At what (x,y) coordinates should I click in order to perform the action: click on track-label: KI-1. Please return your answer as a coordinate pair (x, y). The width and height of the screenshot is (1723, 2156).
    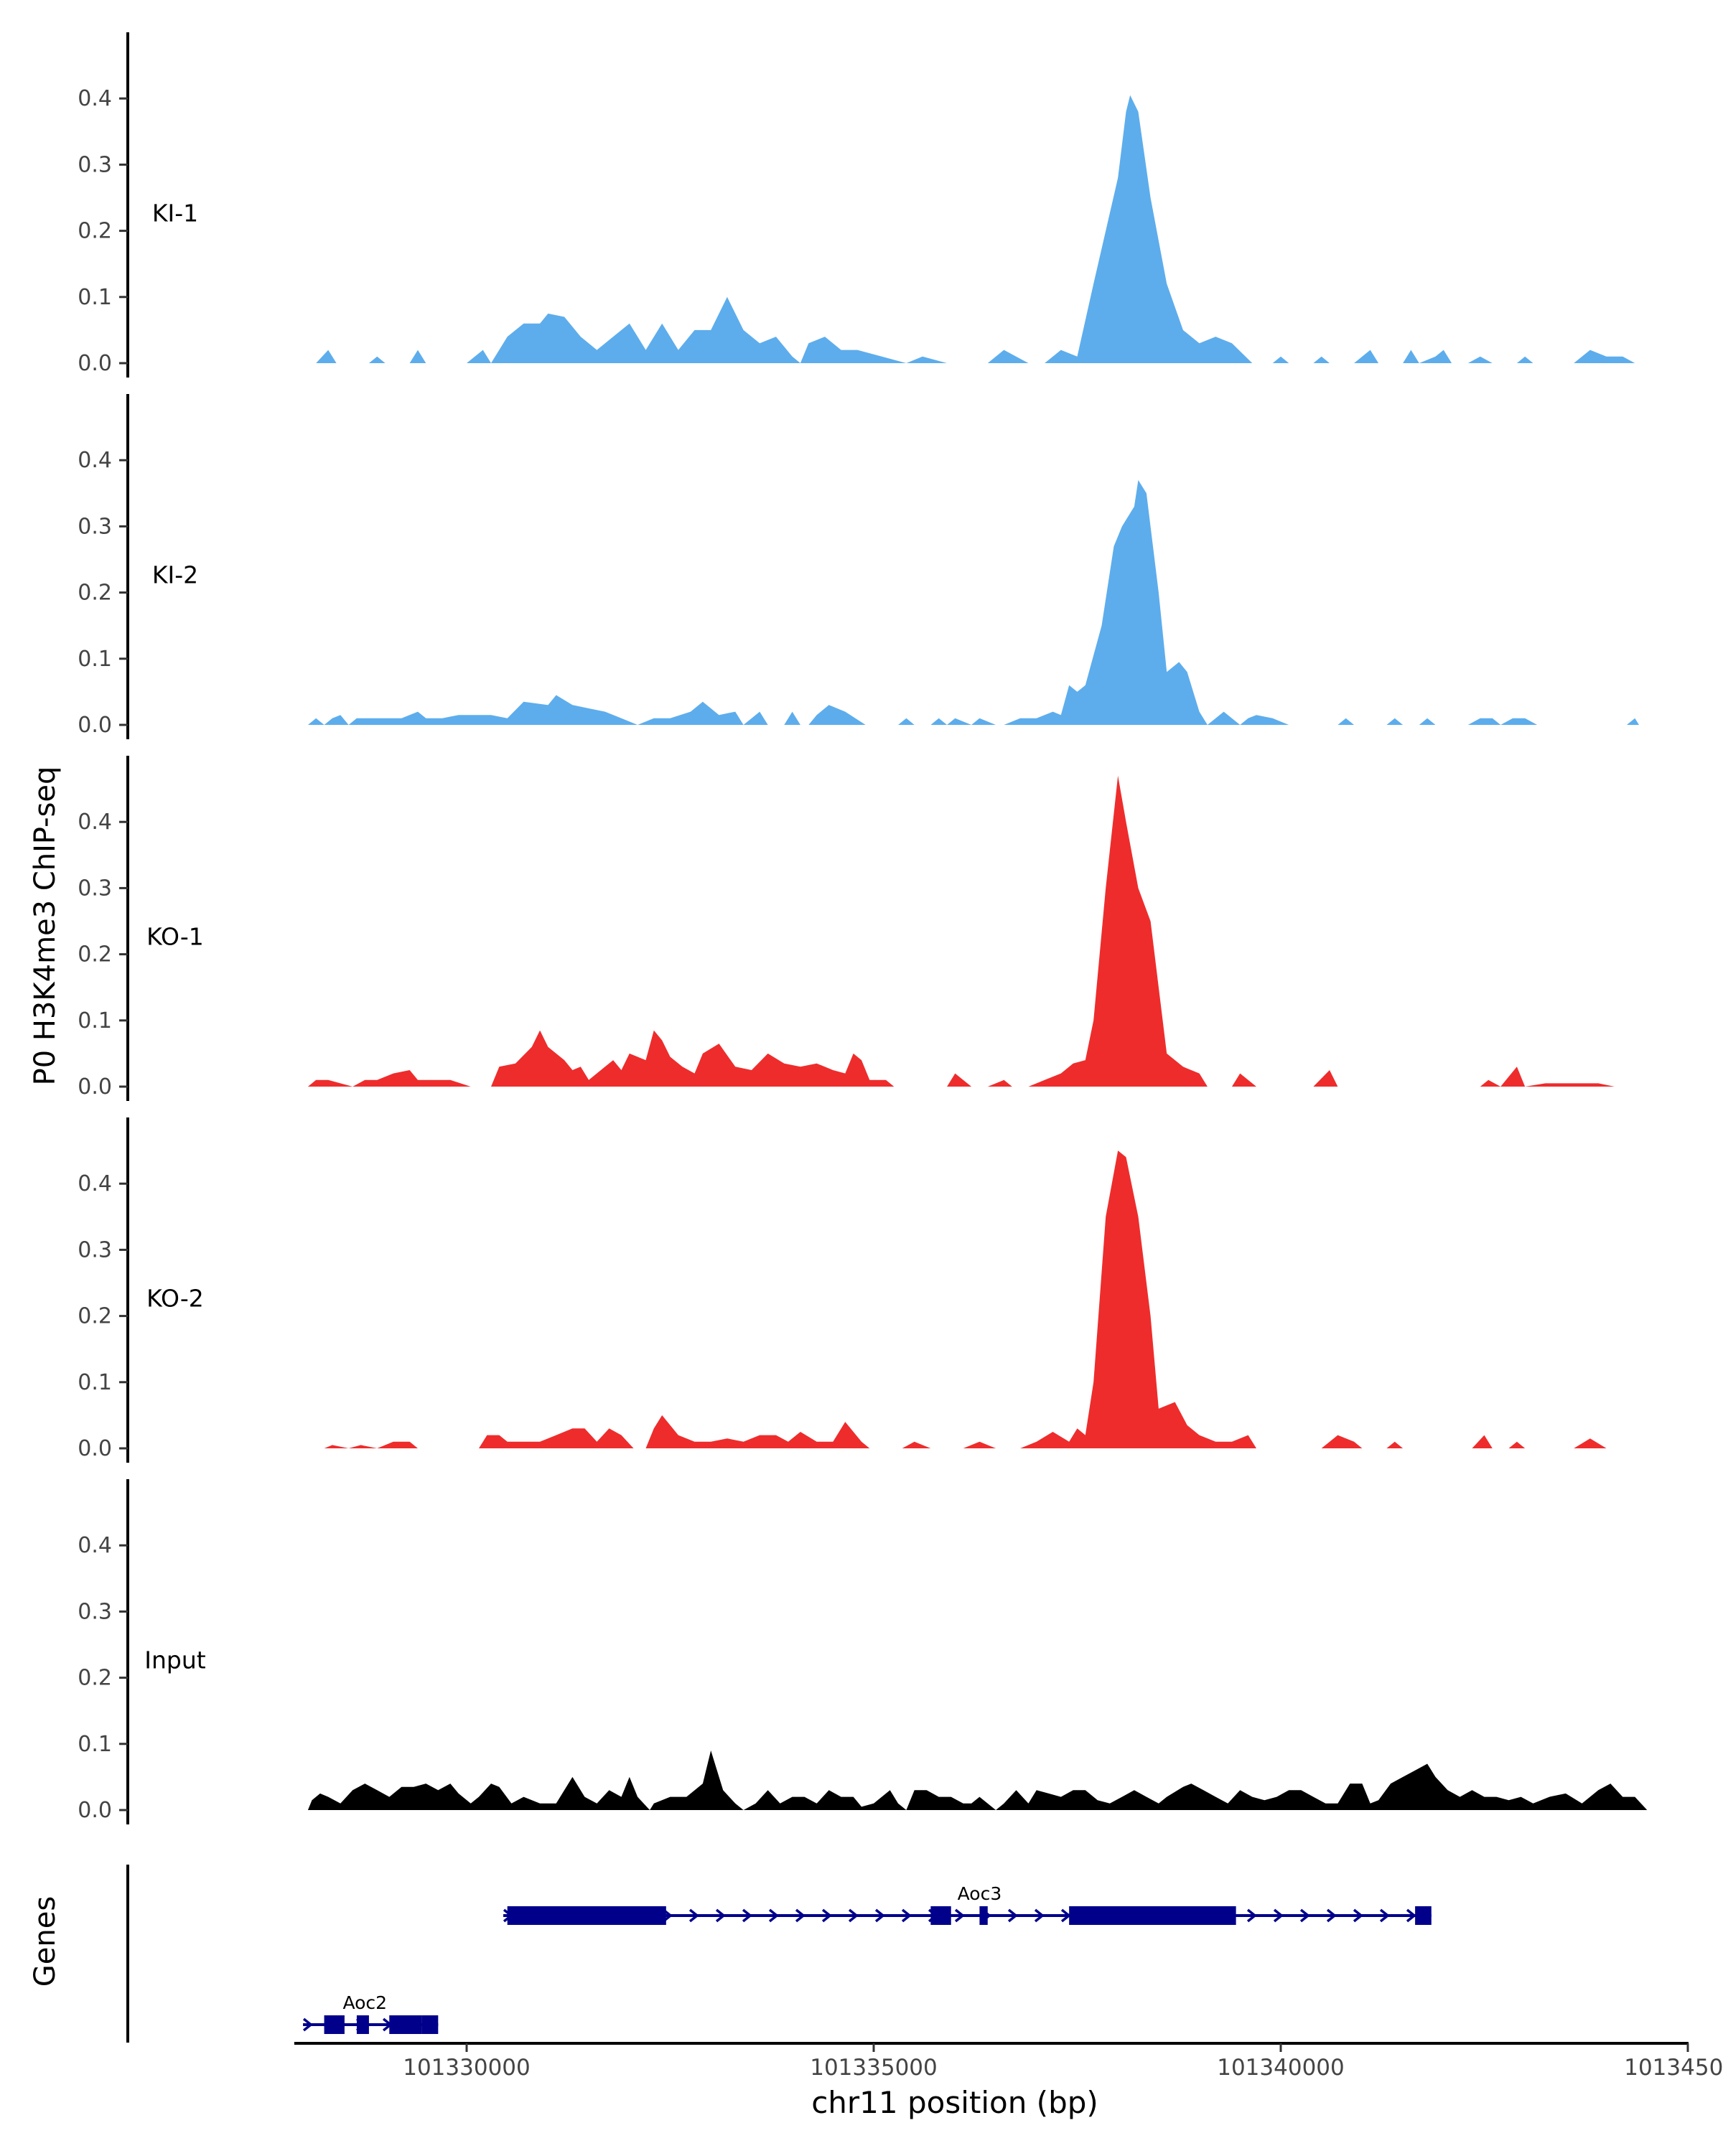
    Looking at the image, I should click on (175, 214).